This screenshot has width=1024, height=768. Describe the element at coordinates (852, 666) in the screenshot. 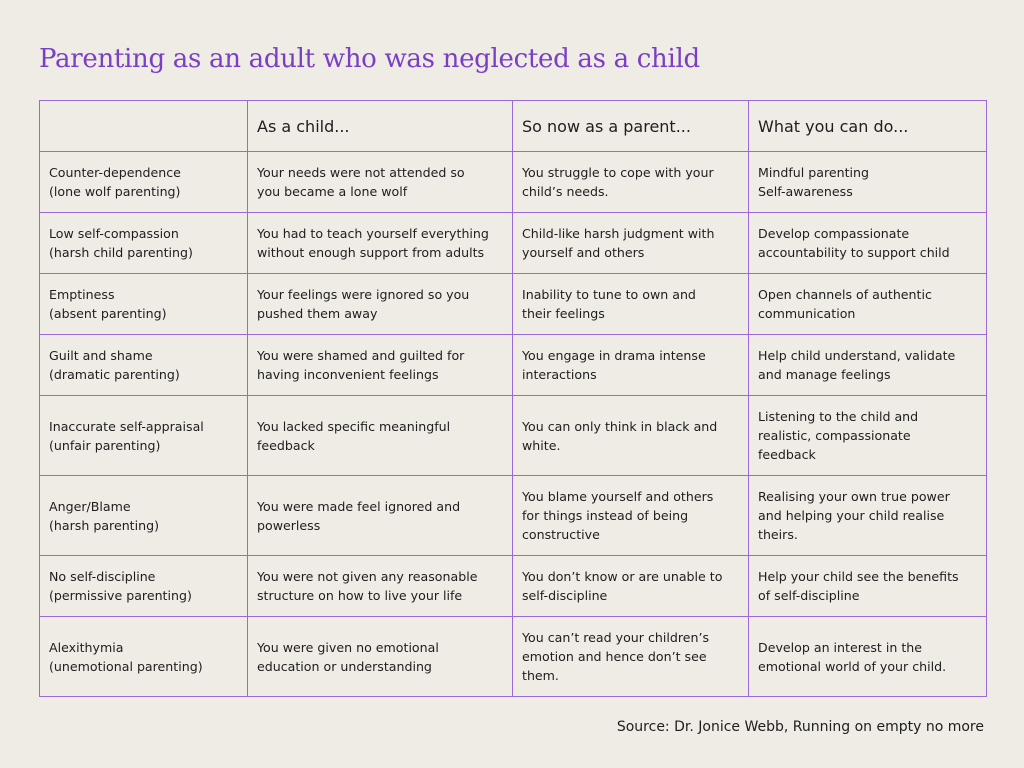

I see `cell-text-line: emotional world of your child.` at that location.